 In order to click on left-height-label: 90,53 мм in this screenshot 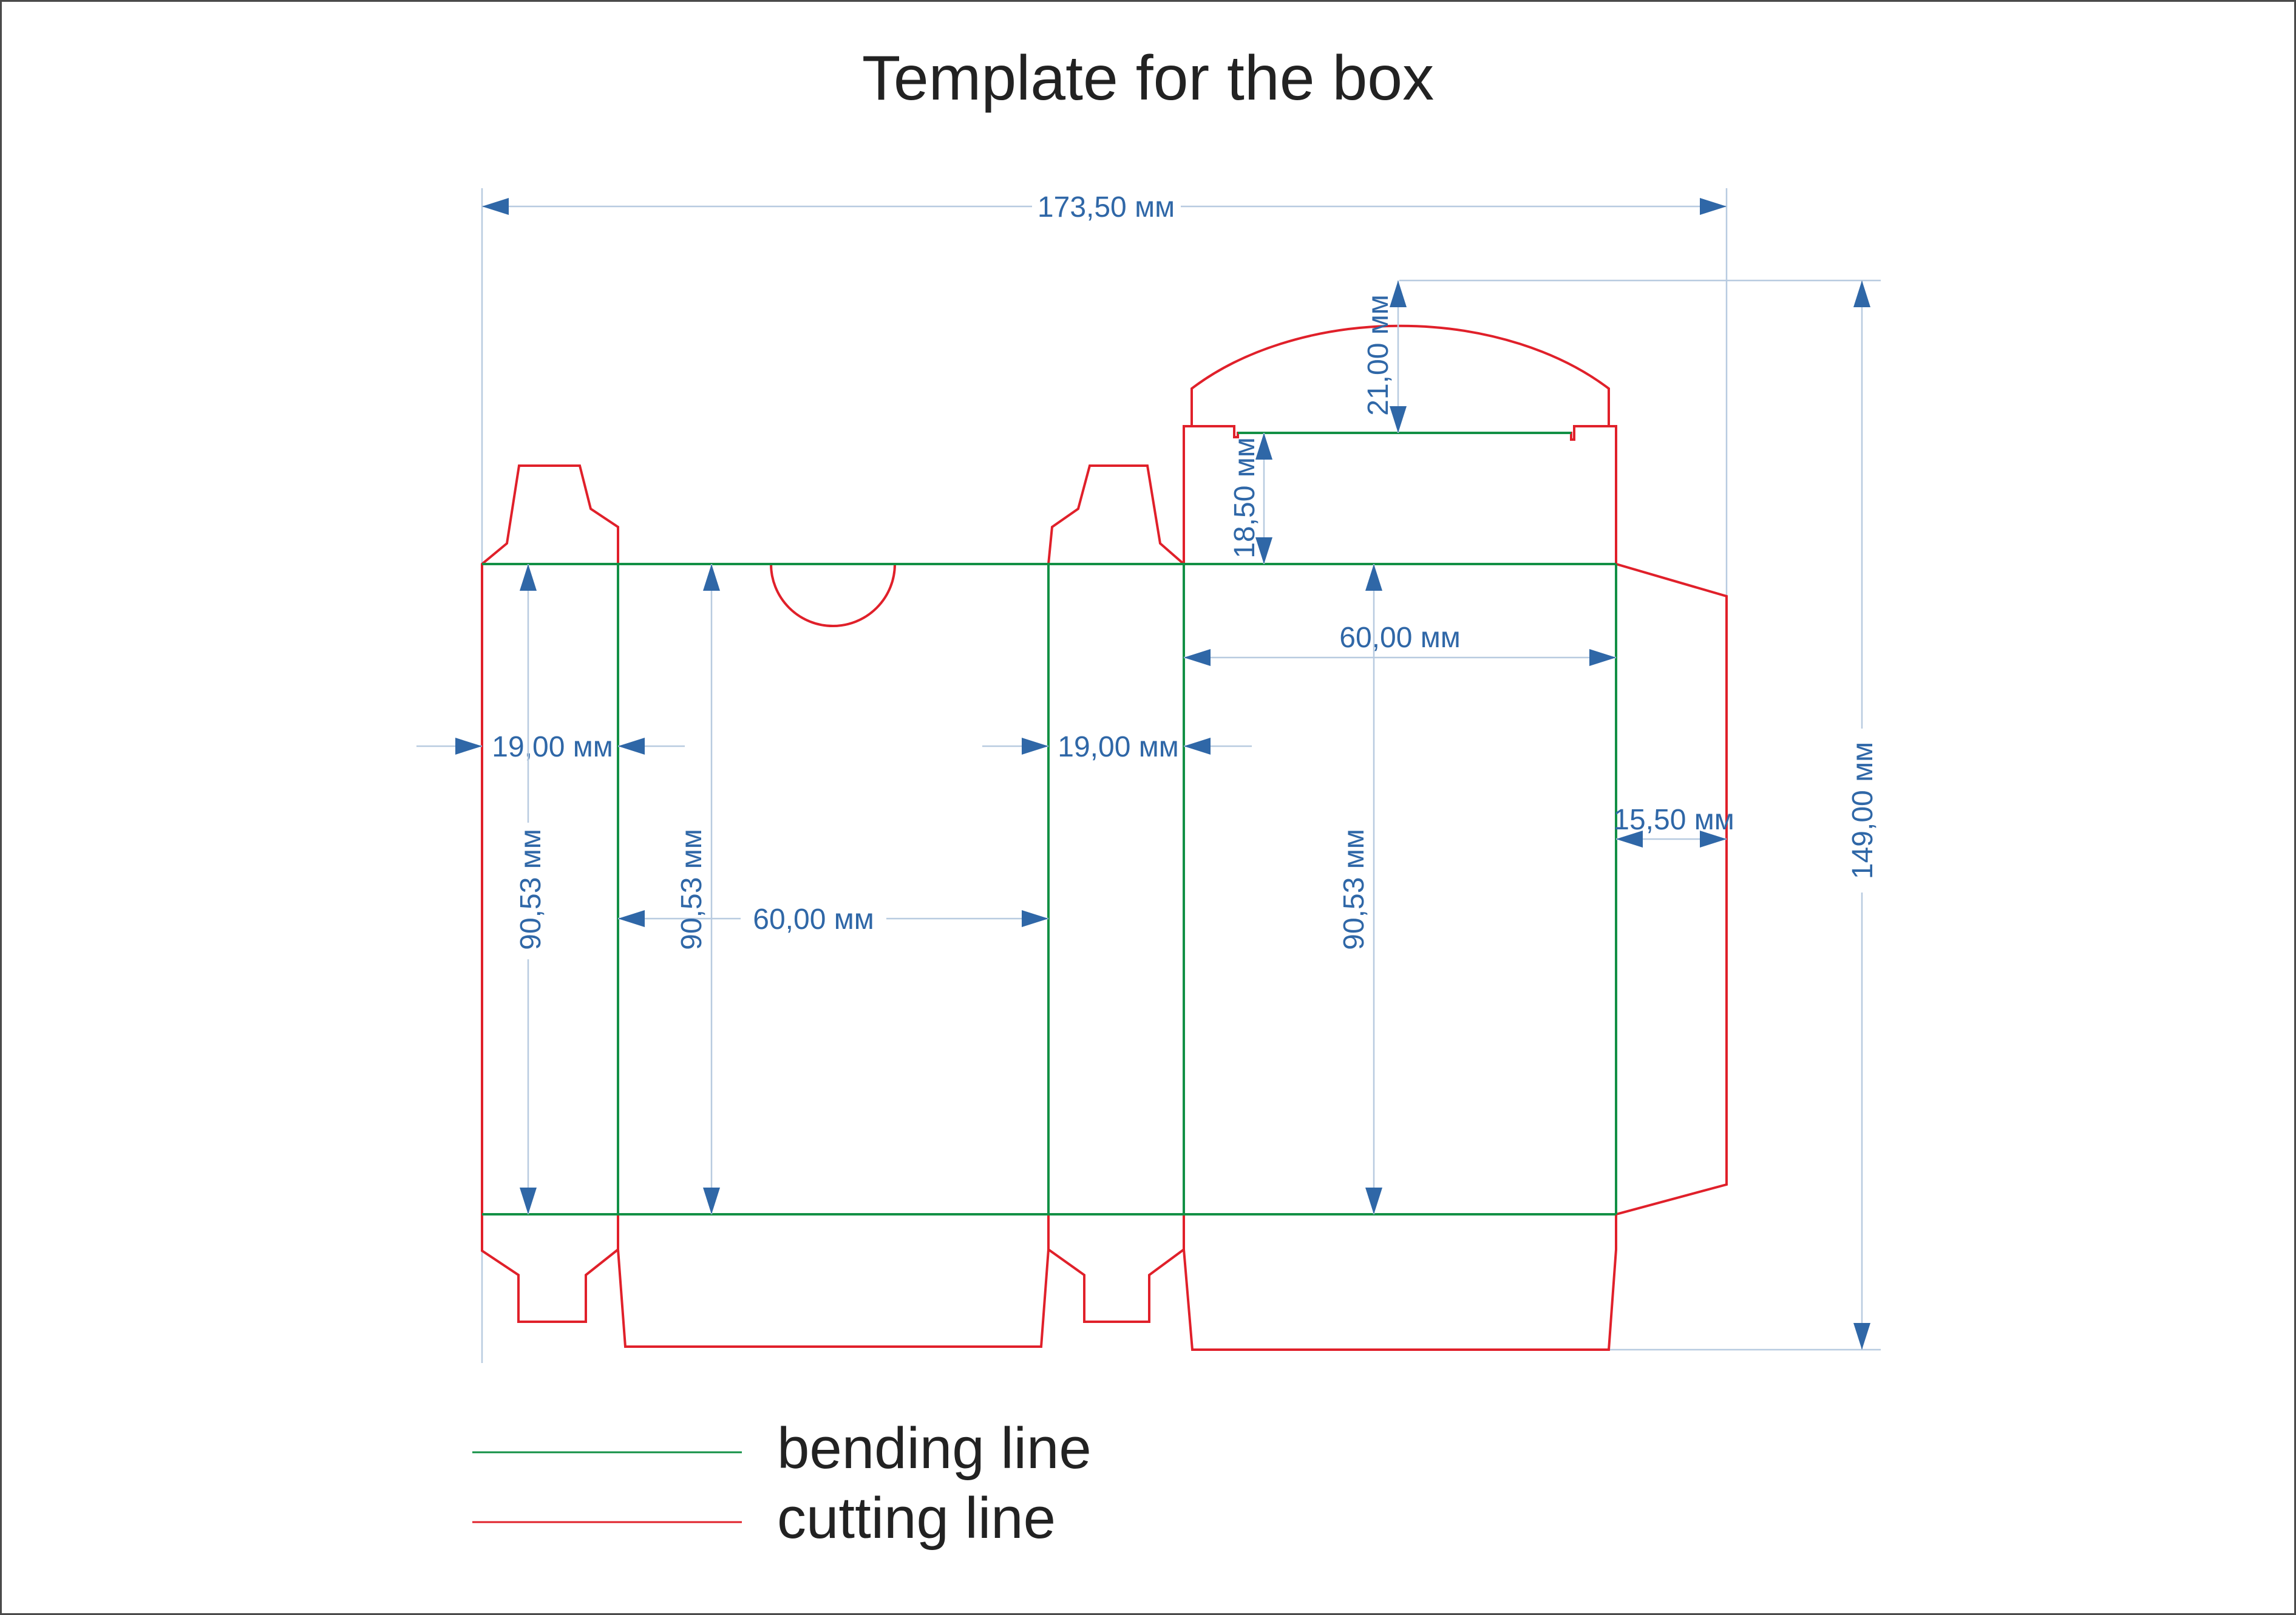, I will do `click(531, 889)`.